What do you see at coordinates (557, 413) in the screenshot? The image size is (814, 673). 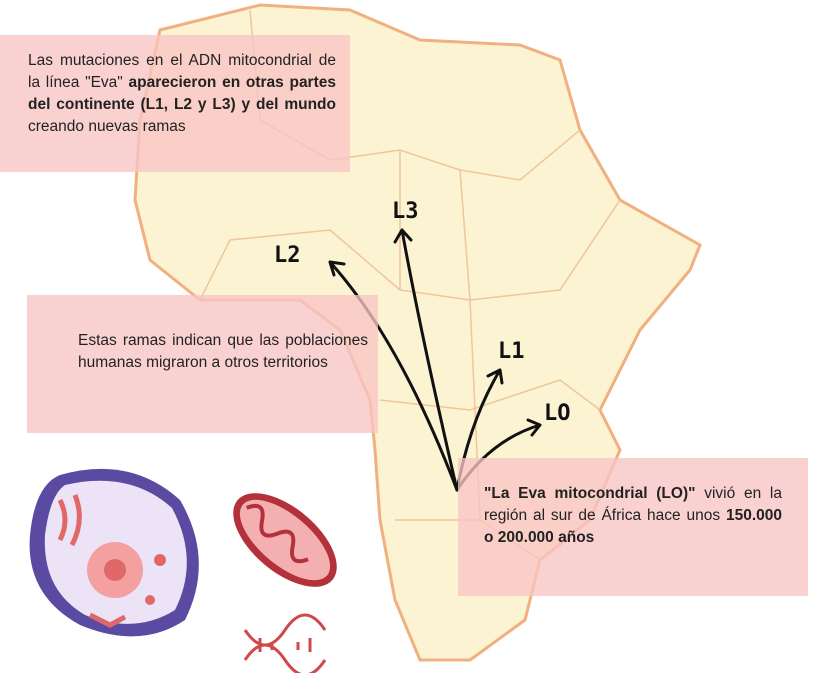 I see `lineage-label: LO` at bounding box center [557, 413].